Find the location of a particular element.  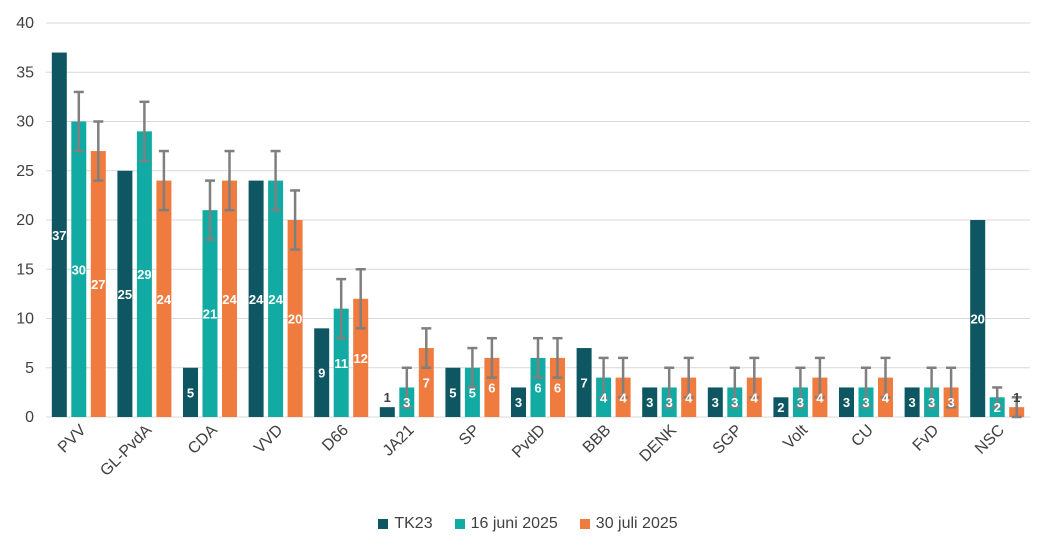

data-label: 25 is located at coordinates (125, 294).